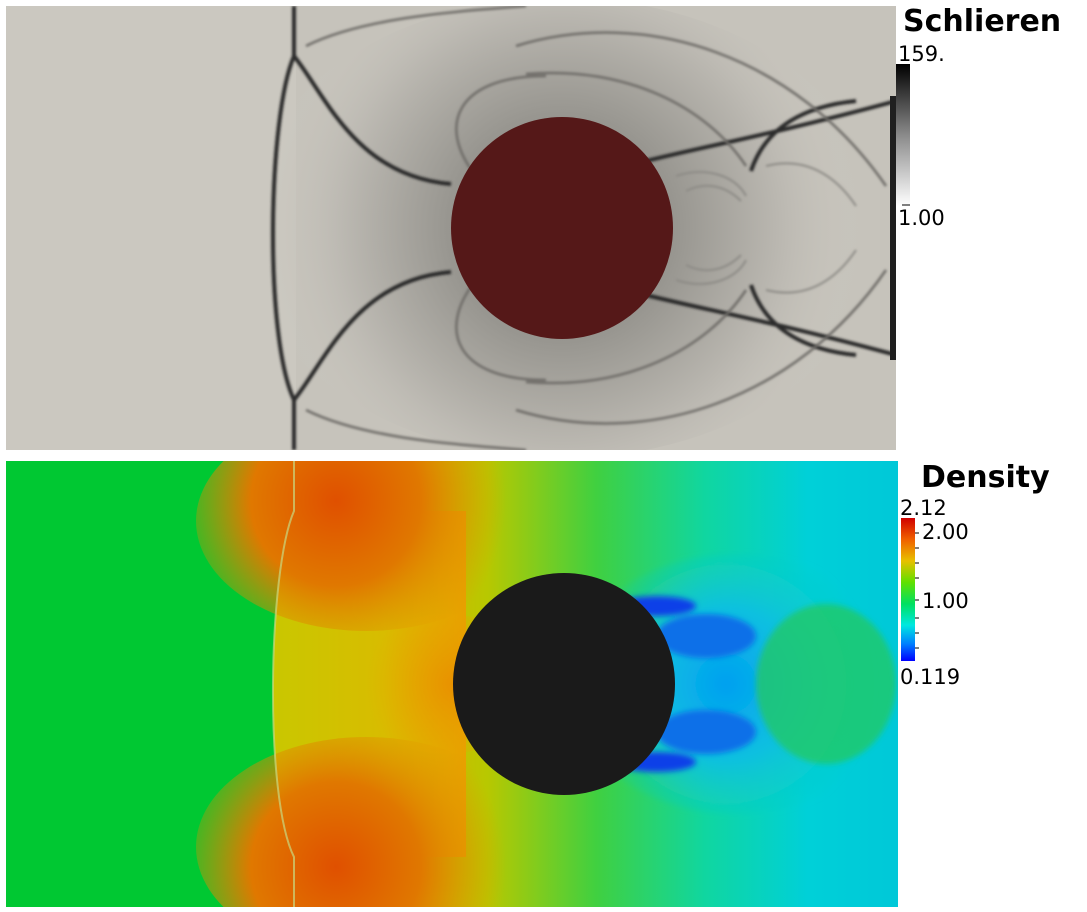 The height and width of the screenshot is (912, 1087). Describe the element at coordinates (893, 228) in the screenshot. I see `schlieren-right-edge-shock` at that location.